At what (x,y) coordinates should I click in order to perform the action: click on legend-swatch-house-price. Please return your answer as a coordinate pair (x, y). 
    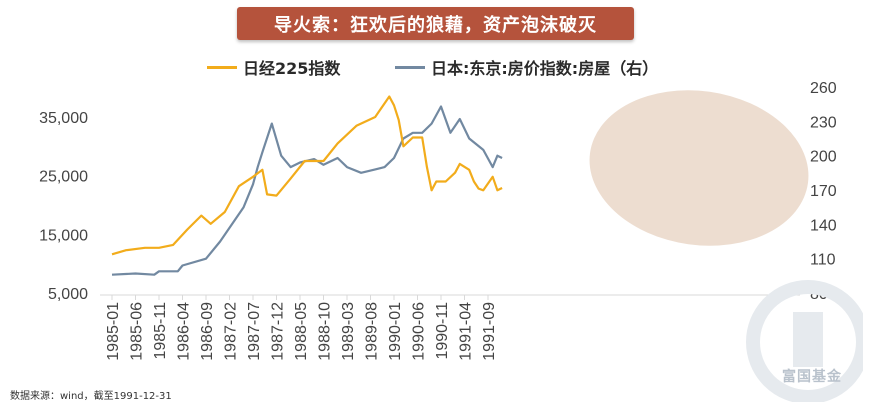
    Looking at the image, I should click on (410, 67).